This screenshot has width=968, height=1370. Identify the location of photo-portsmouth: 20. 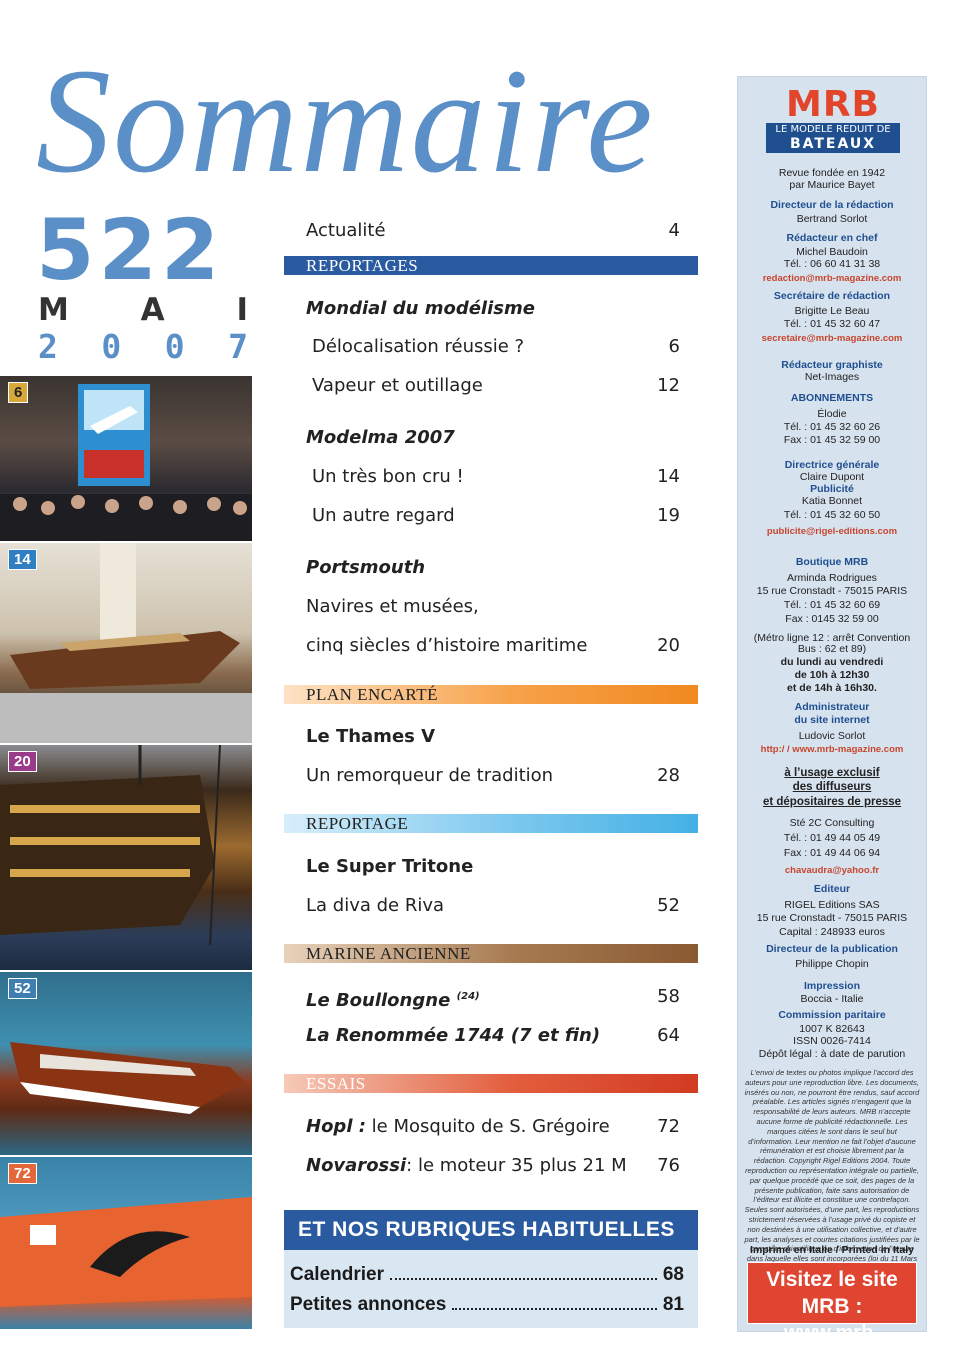
(126, 857).